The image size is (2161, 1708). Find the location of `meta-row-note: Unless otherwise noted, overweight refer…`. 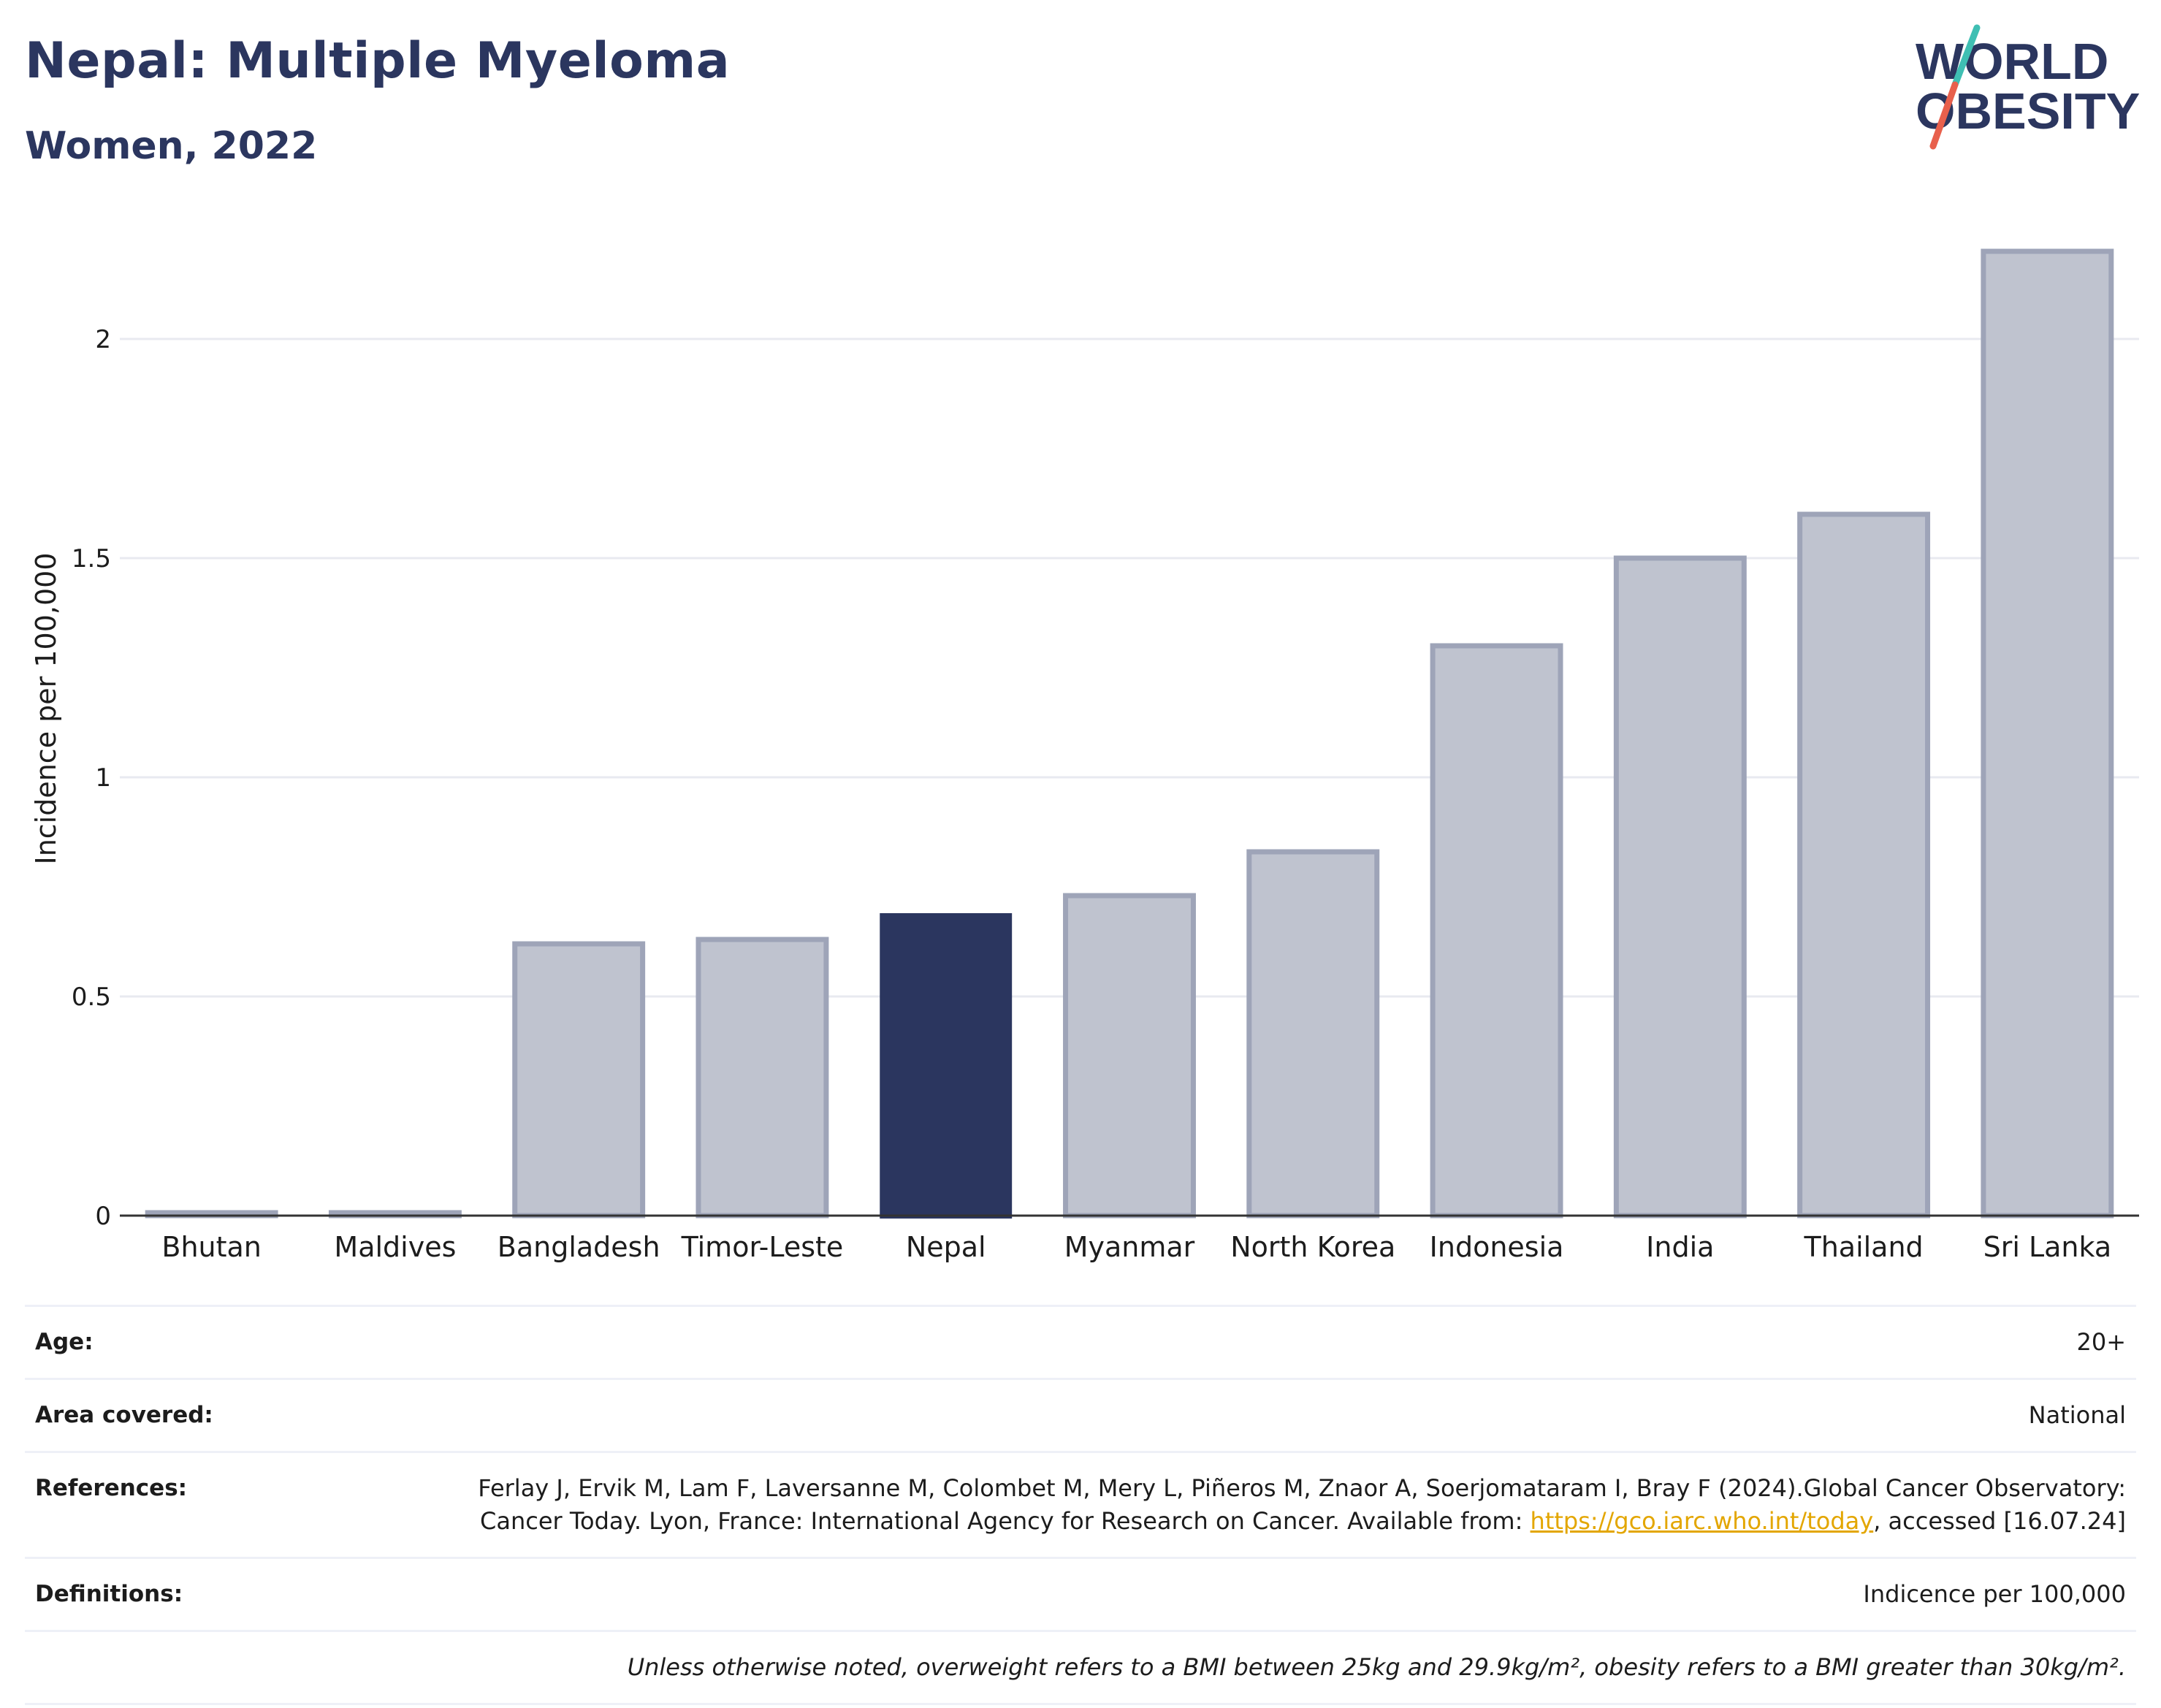

meta-row-note: Unless otherwise noted, overweight refer… is located at coordinates (1080, 1667).